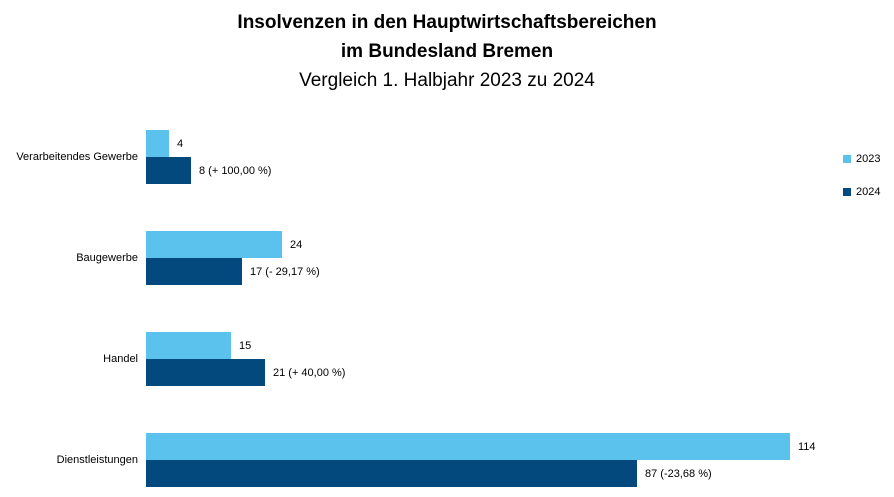 This screenshot has width=894, height=497. Describe the element at coordinates (120, 359) in the screenshot. I see `category-label-handel: Handel` at that location.